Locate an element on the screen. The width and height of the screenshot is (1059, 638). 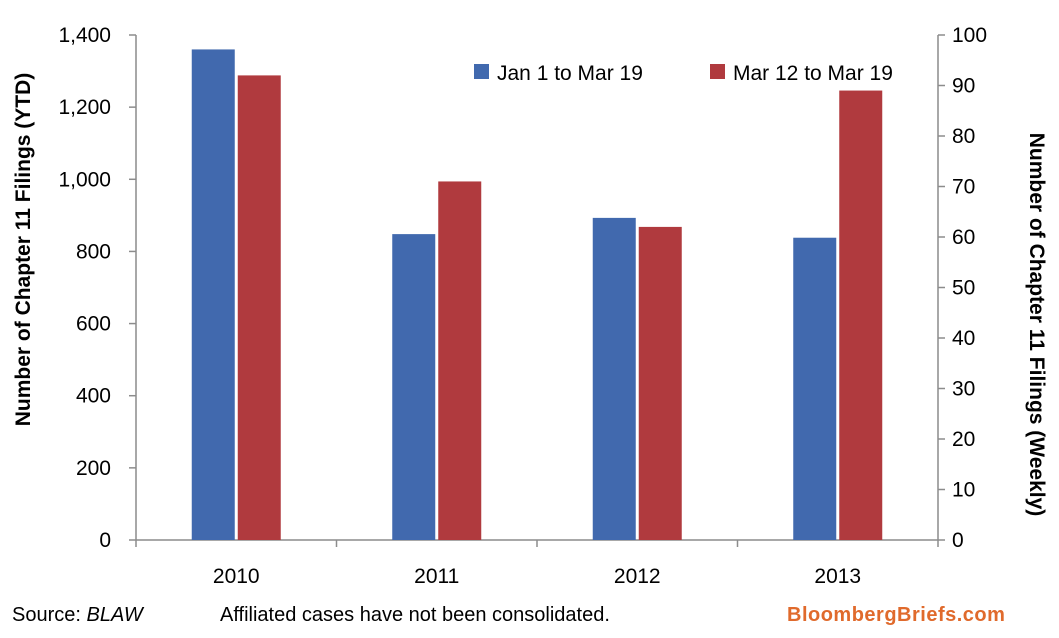
left-axis-title: Number of Chapter 11 Filings (YTD) is located at coordinates (23, 250).